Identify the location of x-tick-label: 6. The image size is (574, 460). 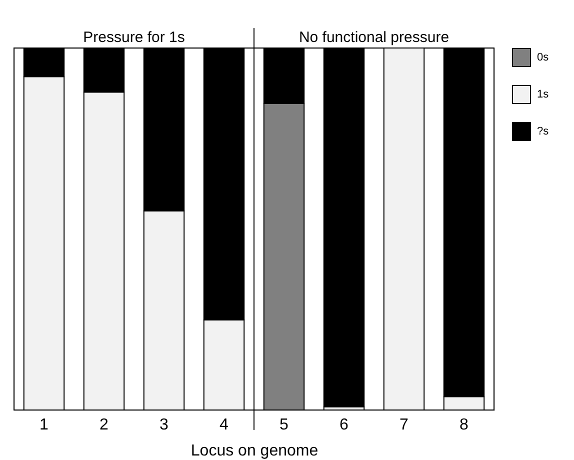
(344, 425).